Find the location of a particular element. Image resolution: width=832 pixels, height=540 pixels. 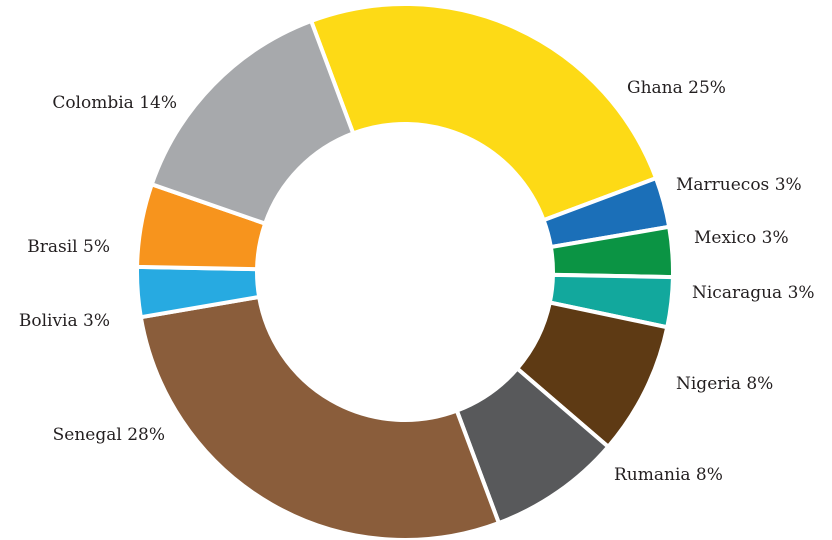

label-bolivia: Bolivia 3% is located at coordinates (64, 321).